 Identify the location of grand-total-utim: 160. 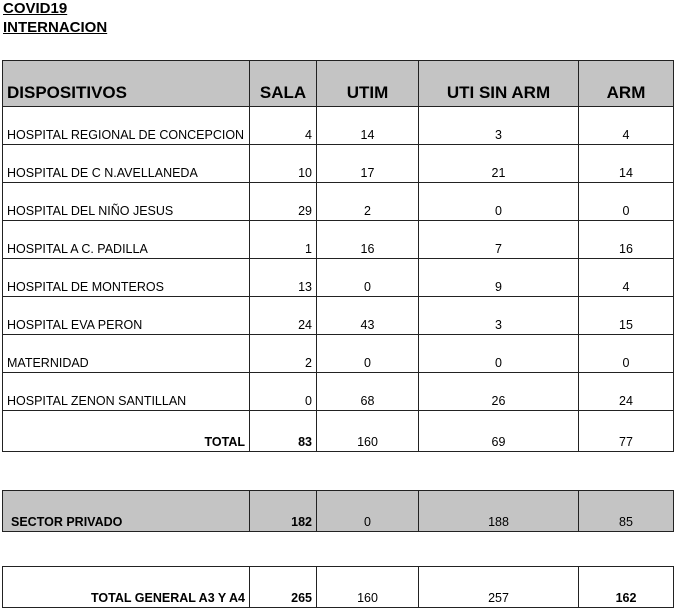
(367, 587).